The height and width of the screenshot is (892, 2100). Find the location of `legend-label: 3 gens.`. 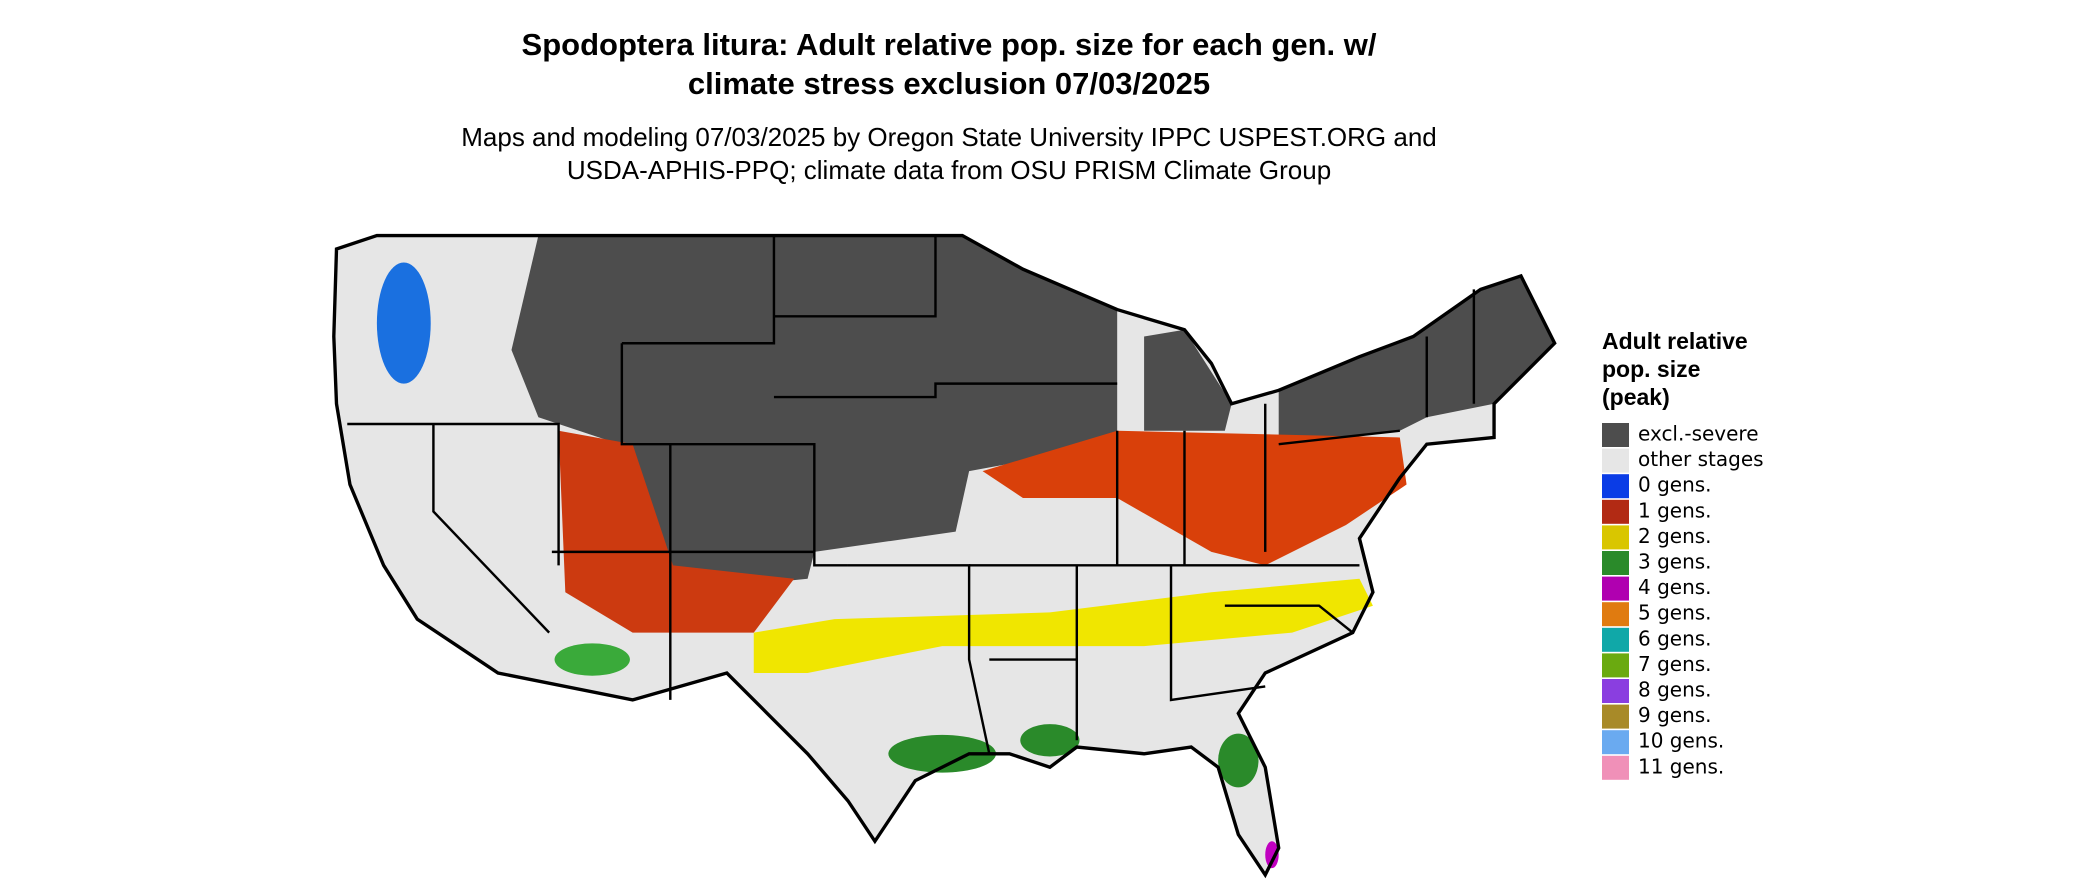

legend-label: 3 gens. is located at coordinates (1675, 562).